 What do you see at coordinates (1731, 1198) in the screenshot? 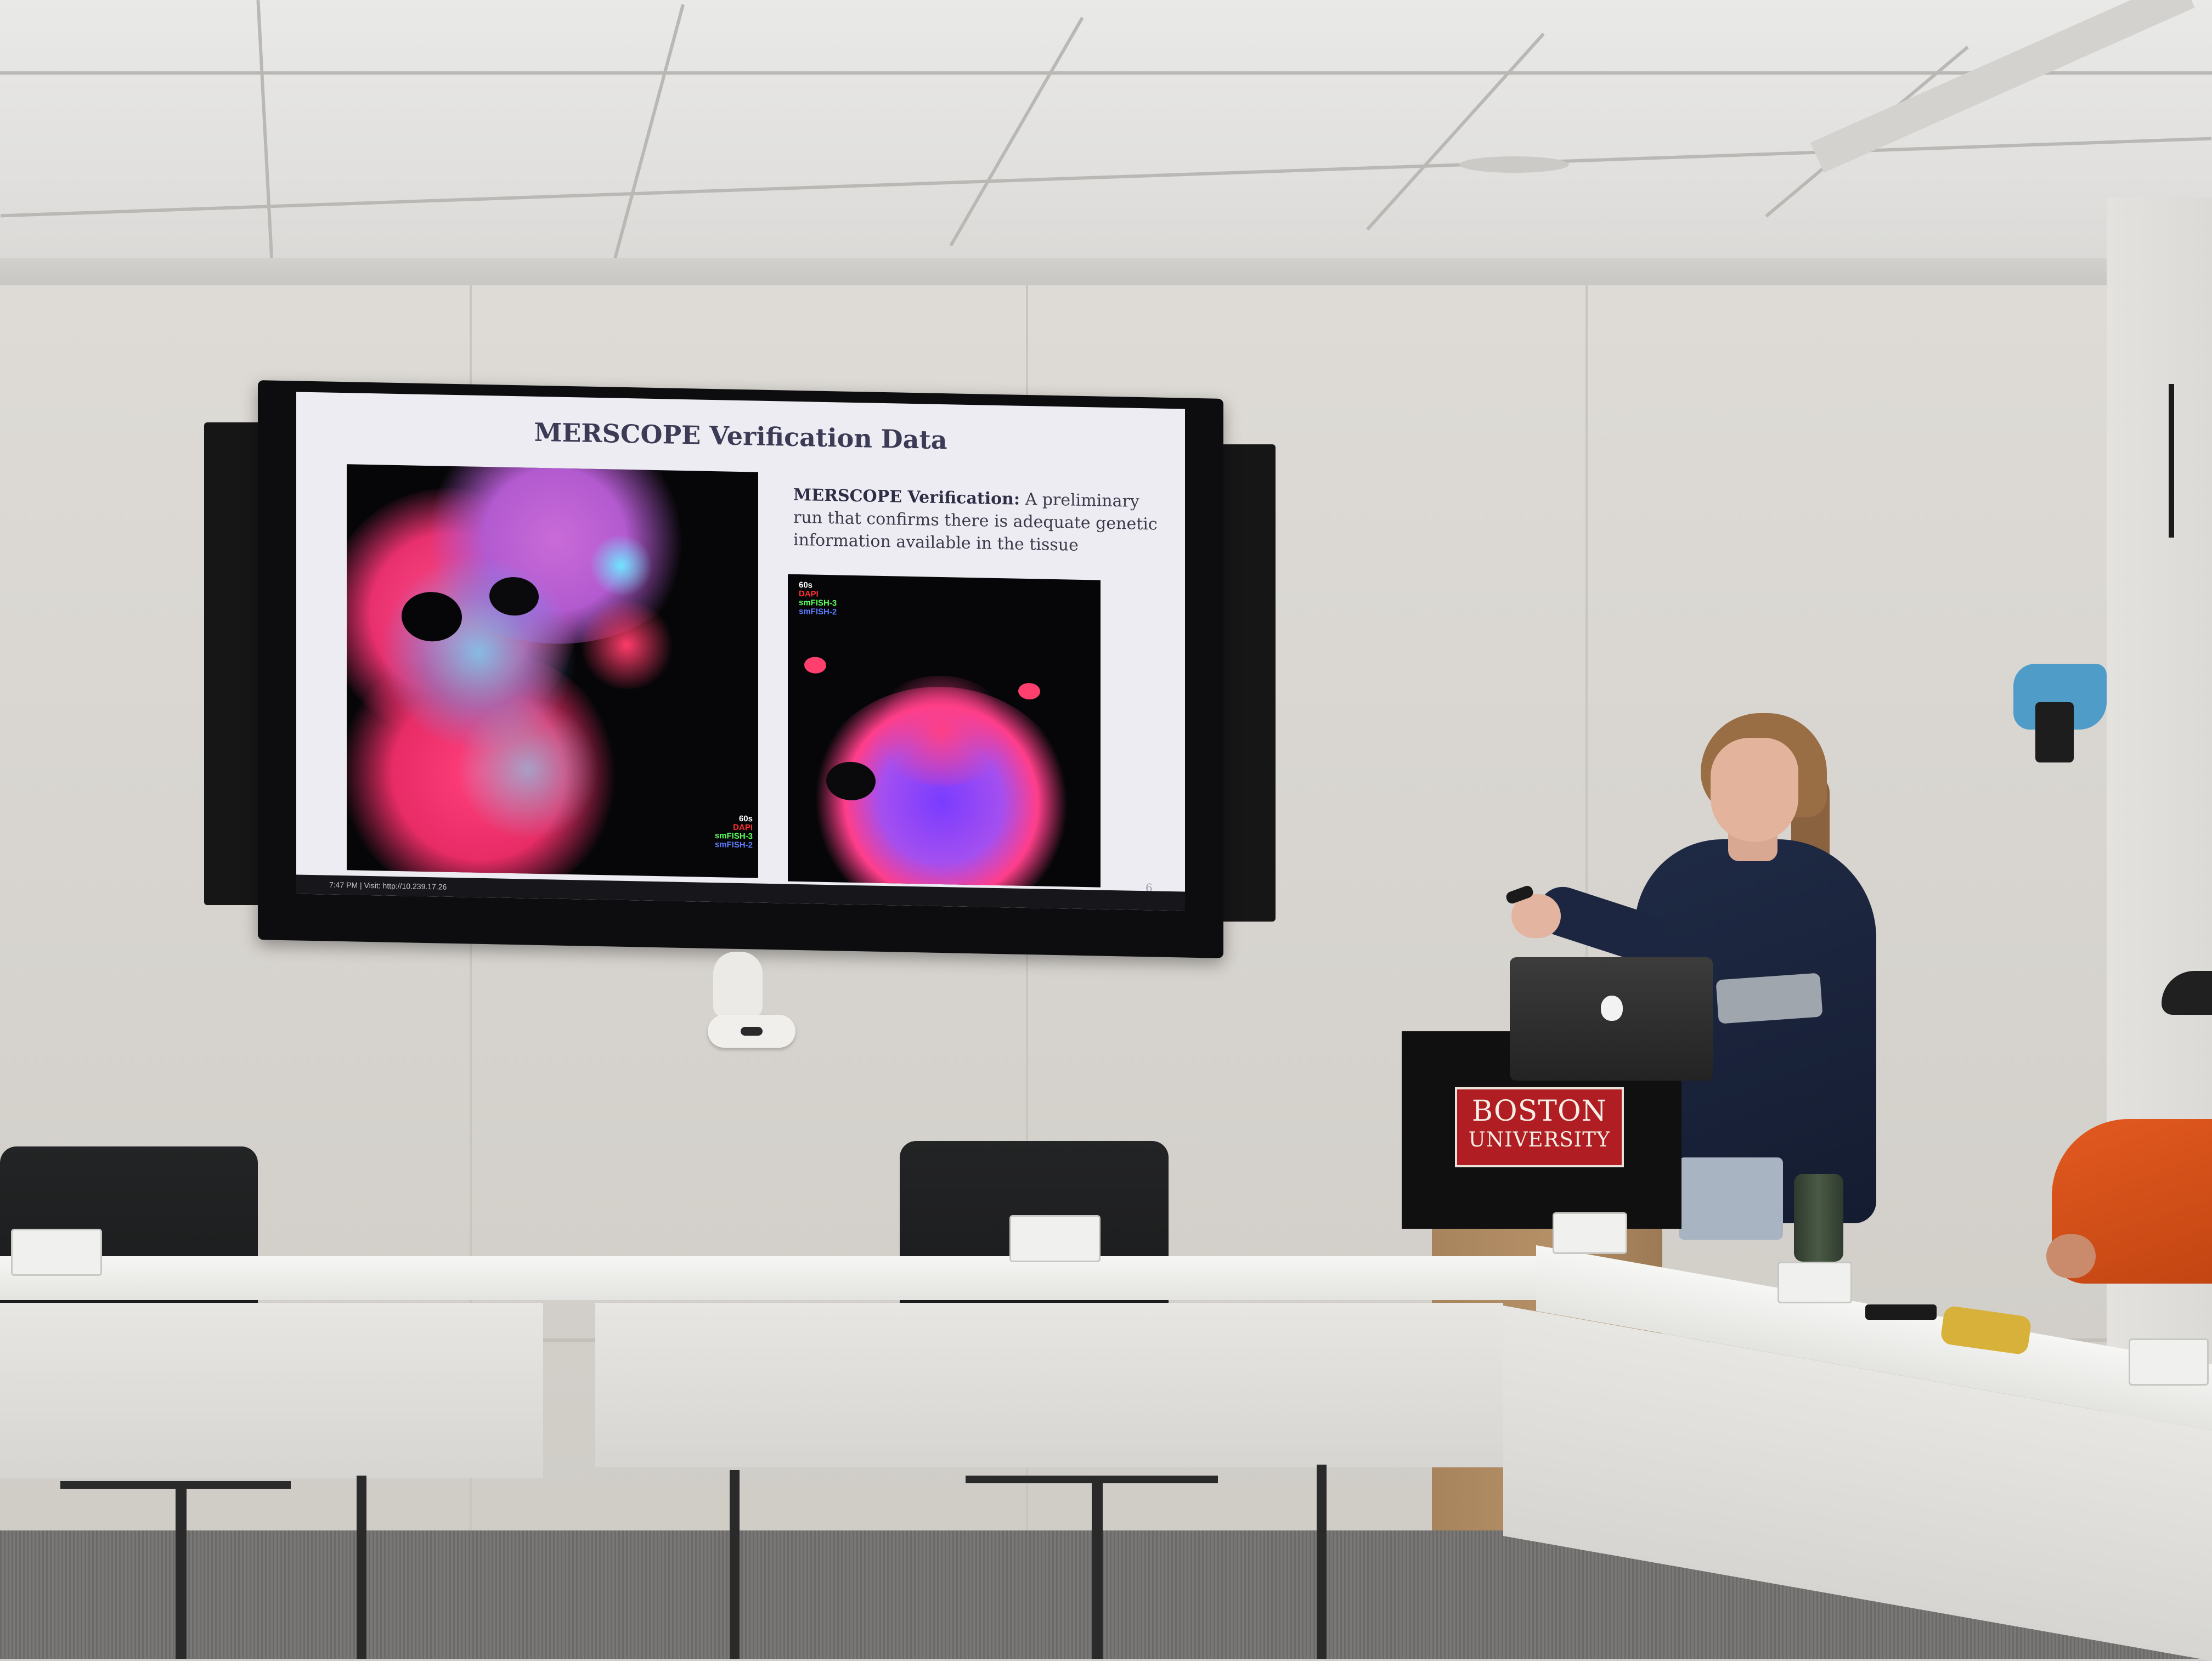
I see `presenter-legs` at bounding box center [1731, 1198].